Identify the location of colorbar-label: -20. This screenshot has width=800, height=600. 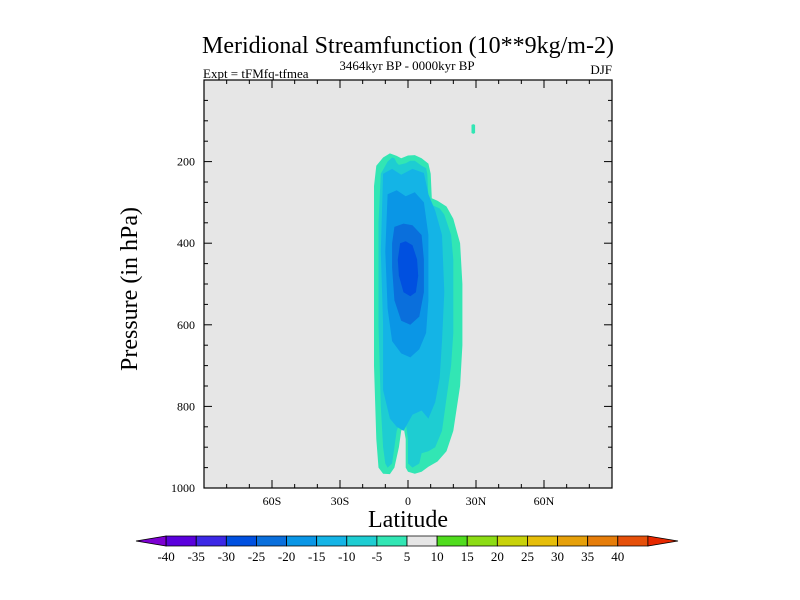
(286, 556).